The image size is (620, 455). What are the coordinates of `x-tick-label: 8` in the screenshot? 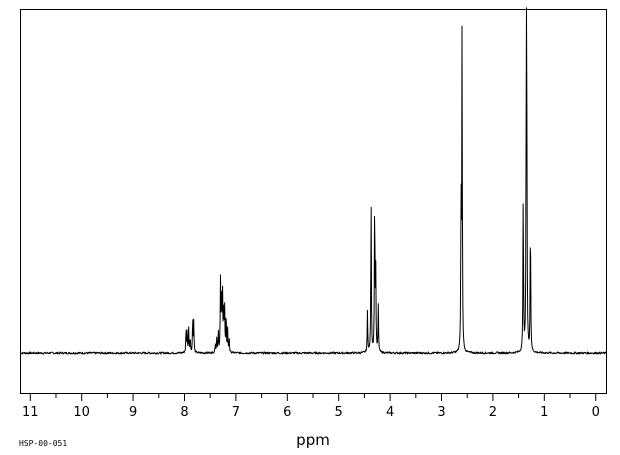 It's located at (184, 412).